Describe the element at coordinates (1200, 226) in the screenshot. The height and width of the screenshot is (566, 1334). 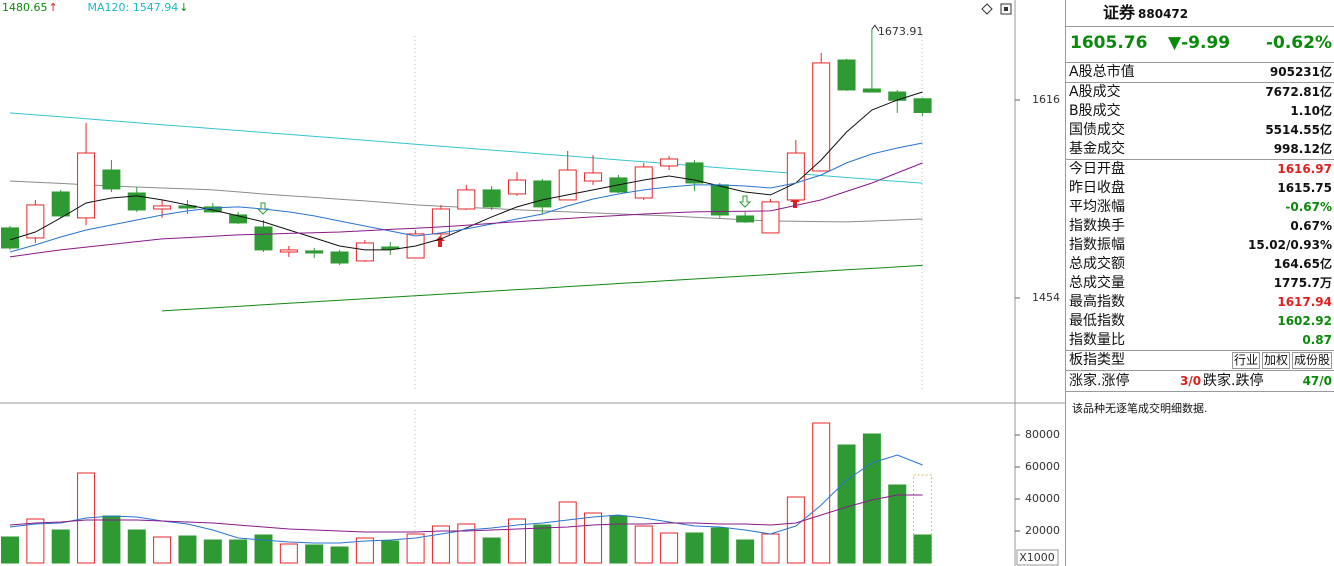
I see `stat-row: 指数换手 0.67%` at that location.